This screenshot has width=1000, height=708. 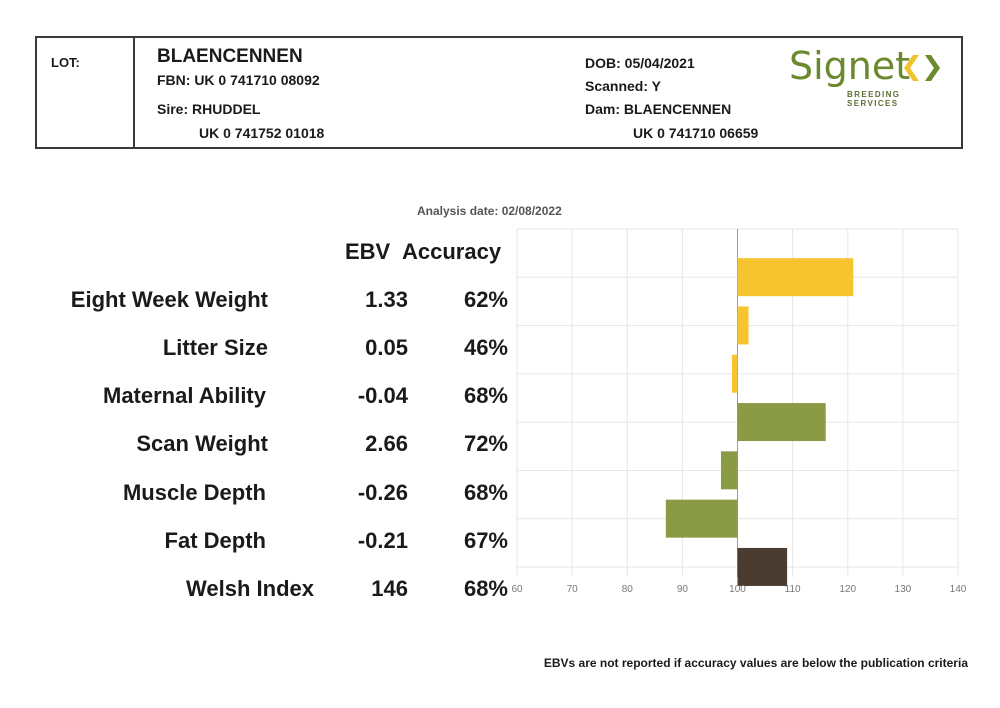 I want to click on x-tick-label: 60, so click(x=517, y=589).